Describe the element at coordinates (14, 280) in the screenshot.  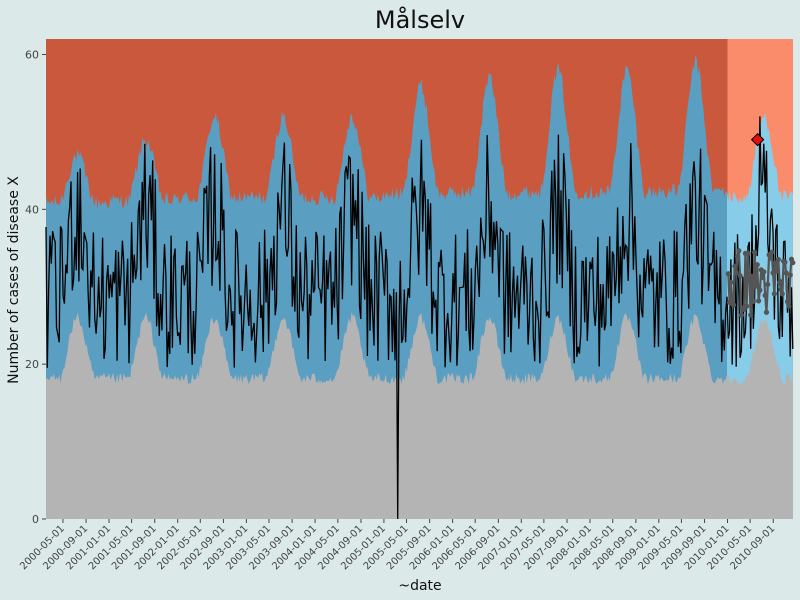
I see `y-axis-title: Number of cases of disease X` at that location.